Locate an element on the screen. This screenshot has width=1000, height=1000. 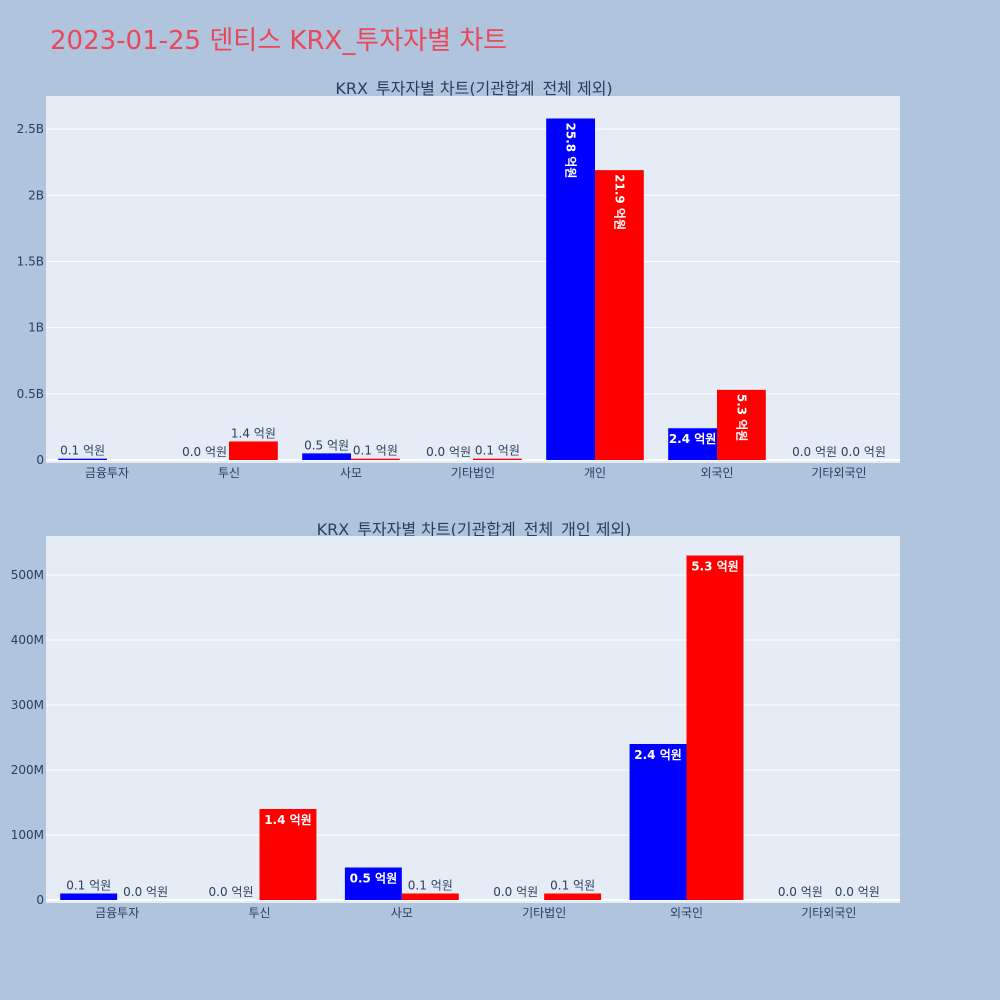
chart-bottom-title: KRX_투자자별 차트(기관합계_전체_개인 제외) is located at coordinates (474, 530).